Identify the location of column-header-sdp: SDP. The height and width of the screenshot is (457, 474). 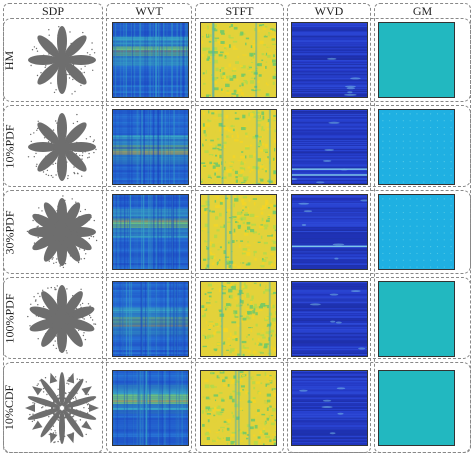
(52, 11).